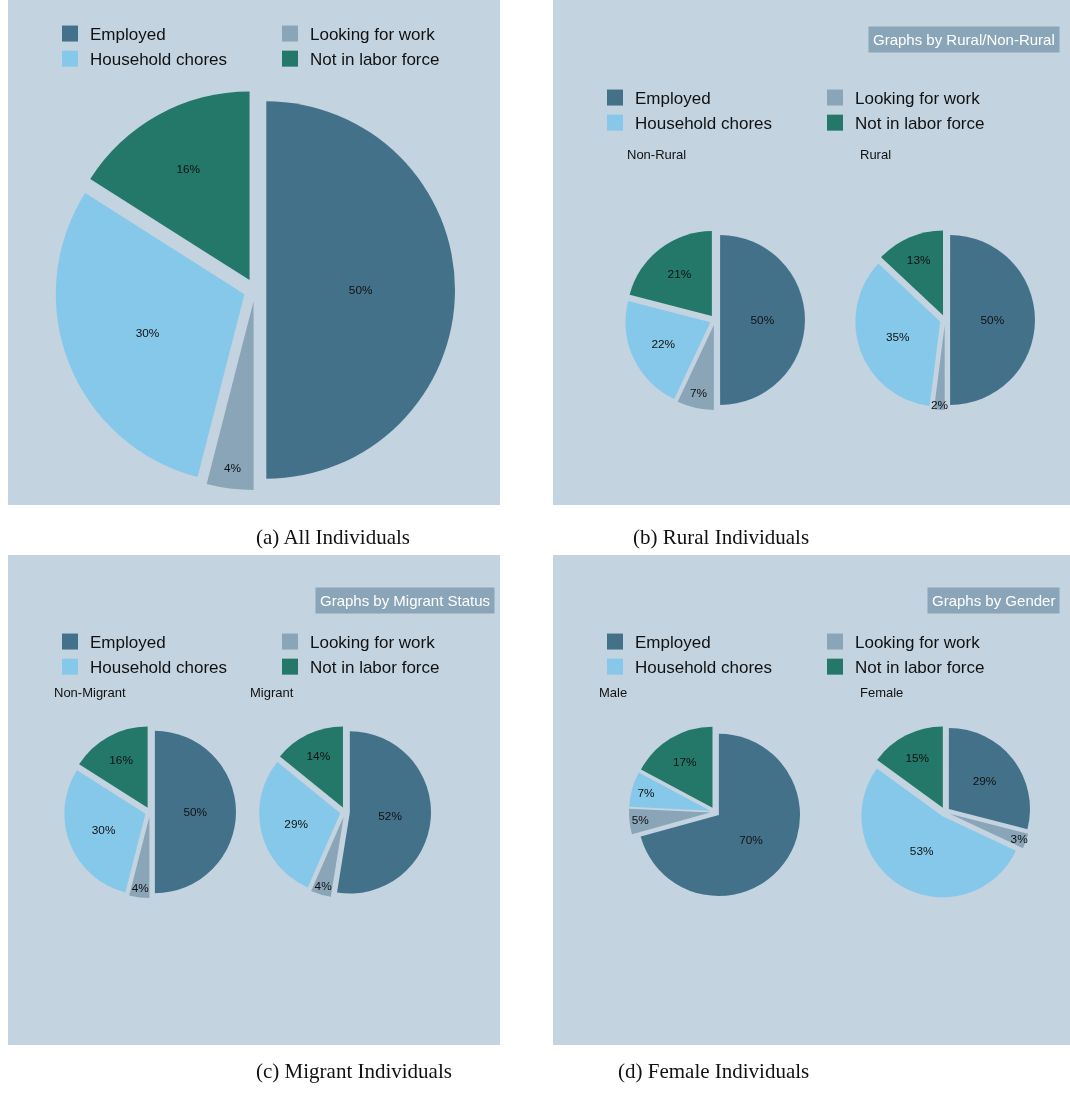  Describe the element at coordinates (898, 337) in the screenshot. I see `data-label: 35%` at that location.